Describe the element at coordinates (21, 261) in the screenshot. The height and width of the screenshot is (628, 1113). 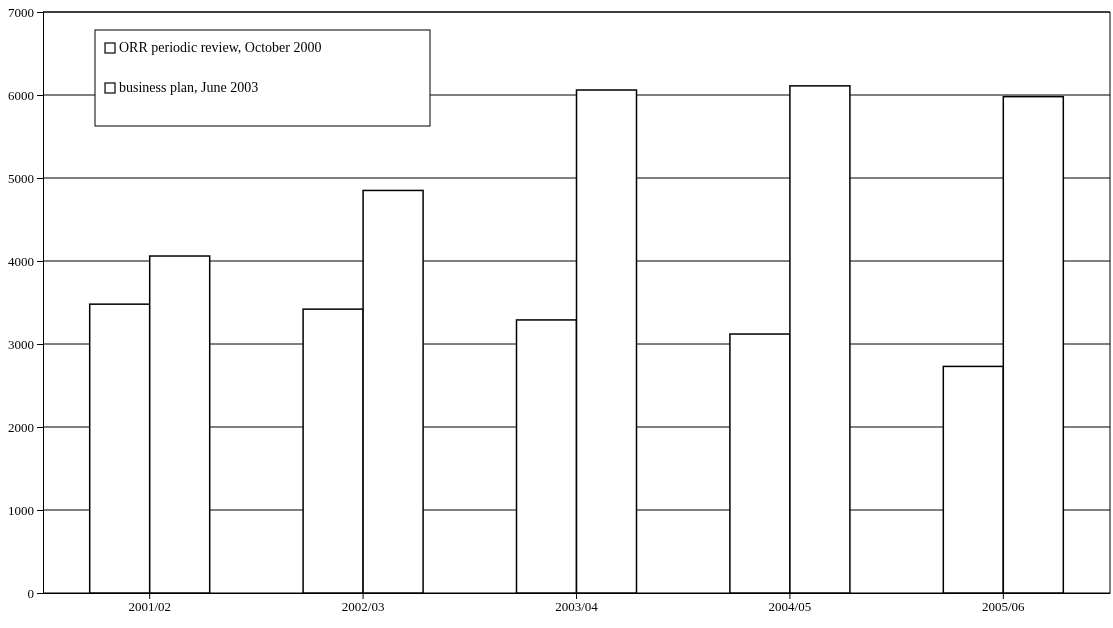
I see `y-tick-label: 4000` at that location.